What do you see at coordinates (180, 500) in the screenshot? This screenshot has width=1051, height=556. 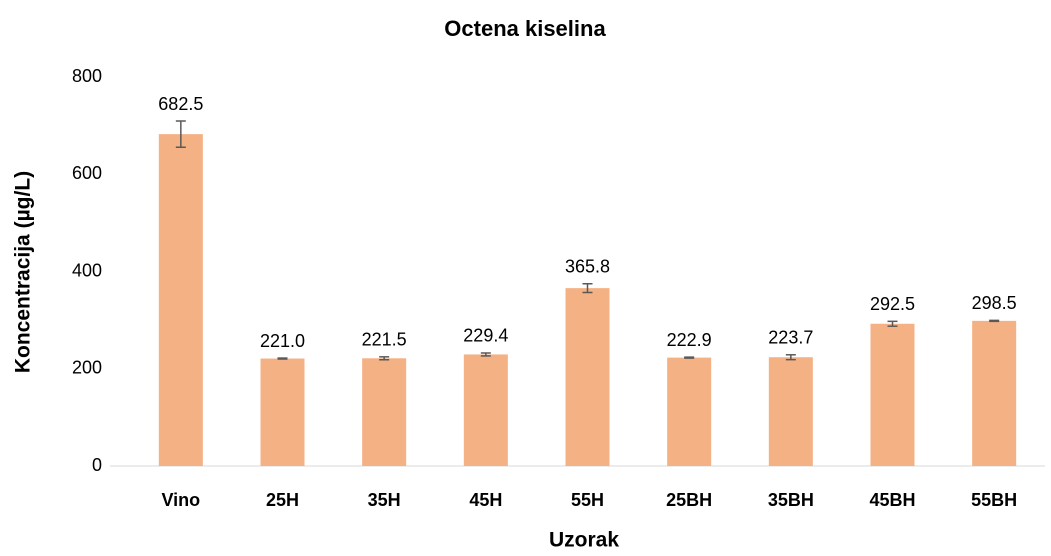 I see `x-tick-label: Vino` at bounding box center [180, 500].